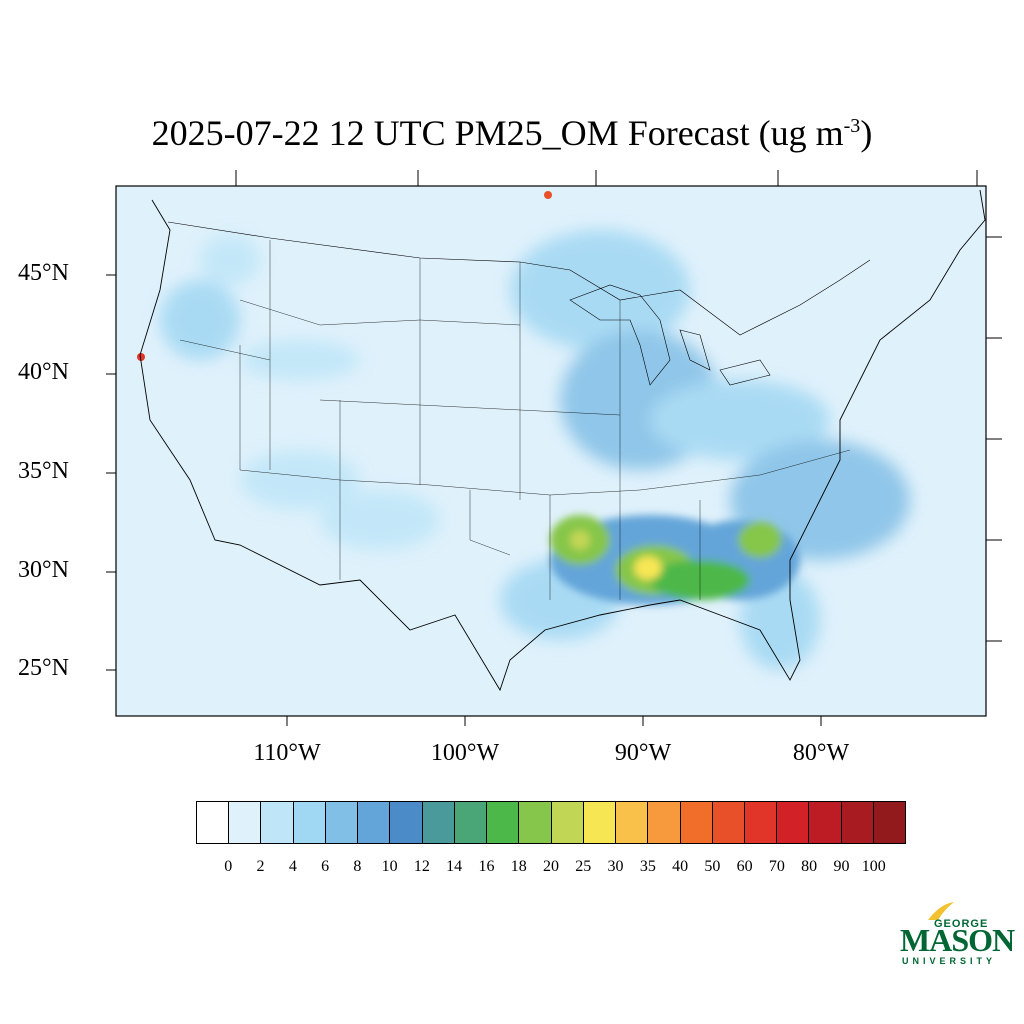  What do you see at coordinates (961, 924) in the screenshot?
I see `logo-george: GEORGE` at bounding box center [961, 924].